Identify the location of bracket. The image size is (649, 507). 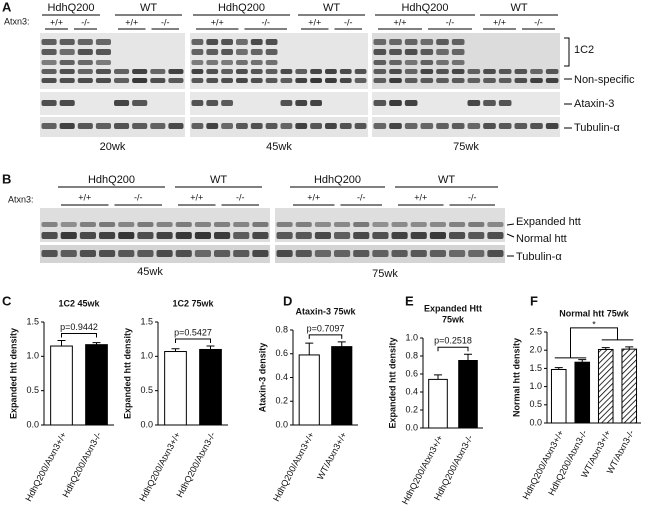
(567, 52).